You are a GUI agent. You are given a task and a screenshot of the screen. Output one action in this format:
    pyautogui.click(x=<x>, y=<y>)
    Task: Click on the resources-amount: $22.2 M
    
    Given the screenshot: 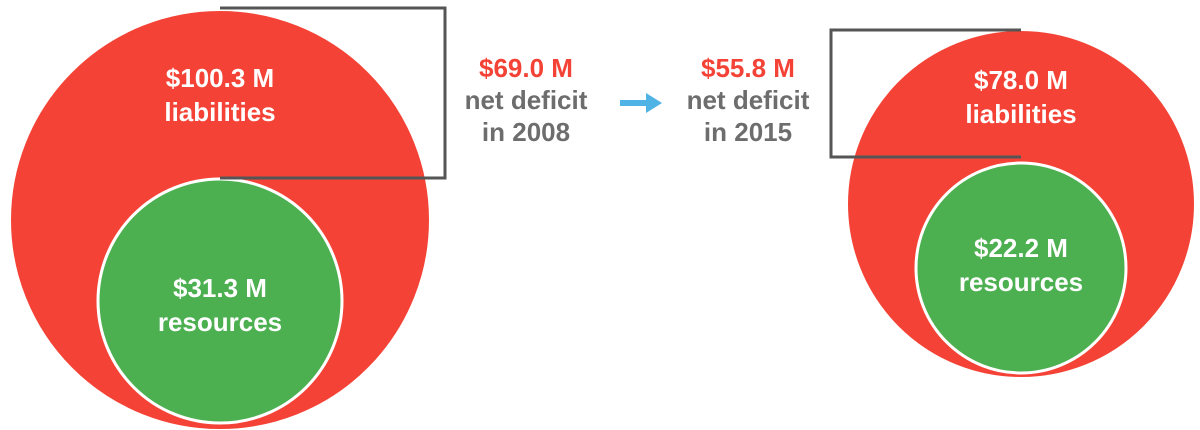 What is the action you would take?
    pyautogui.click(x=1021, y=248)
    